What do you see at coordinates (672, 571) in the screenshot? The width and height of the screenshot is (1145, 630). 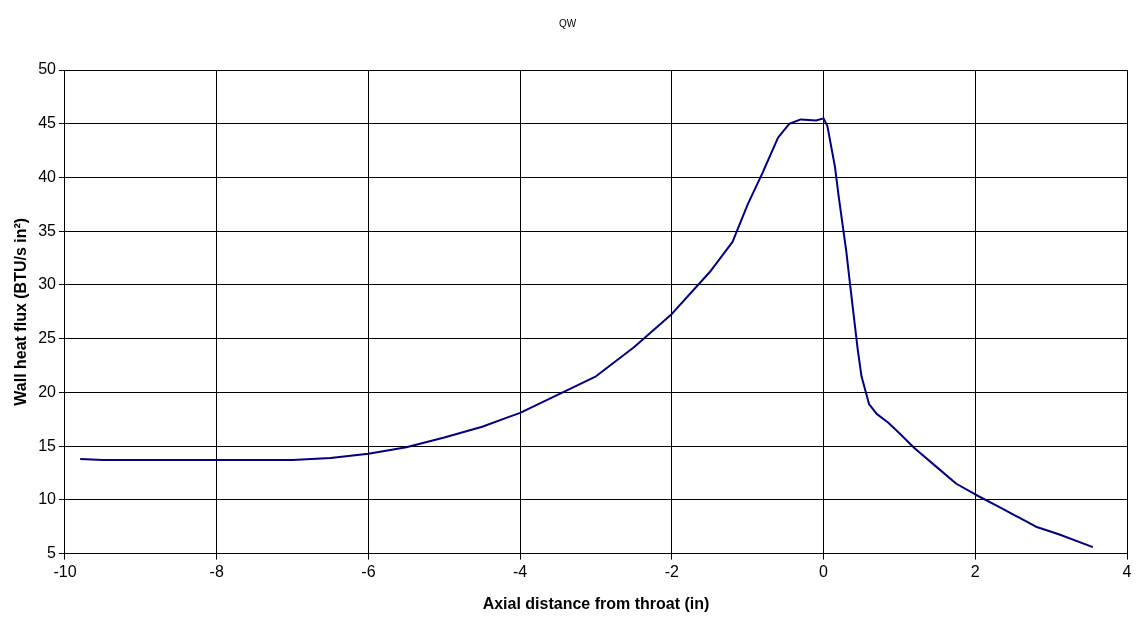 I see `x-tick-label: -2` at bounding box center [672, 571].